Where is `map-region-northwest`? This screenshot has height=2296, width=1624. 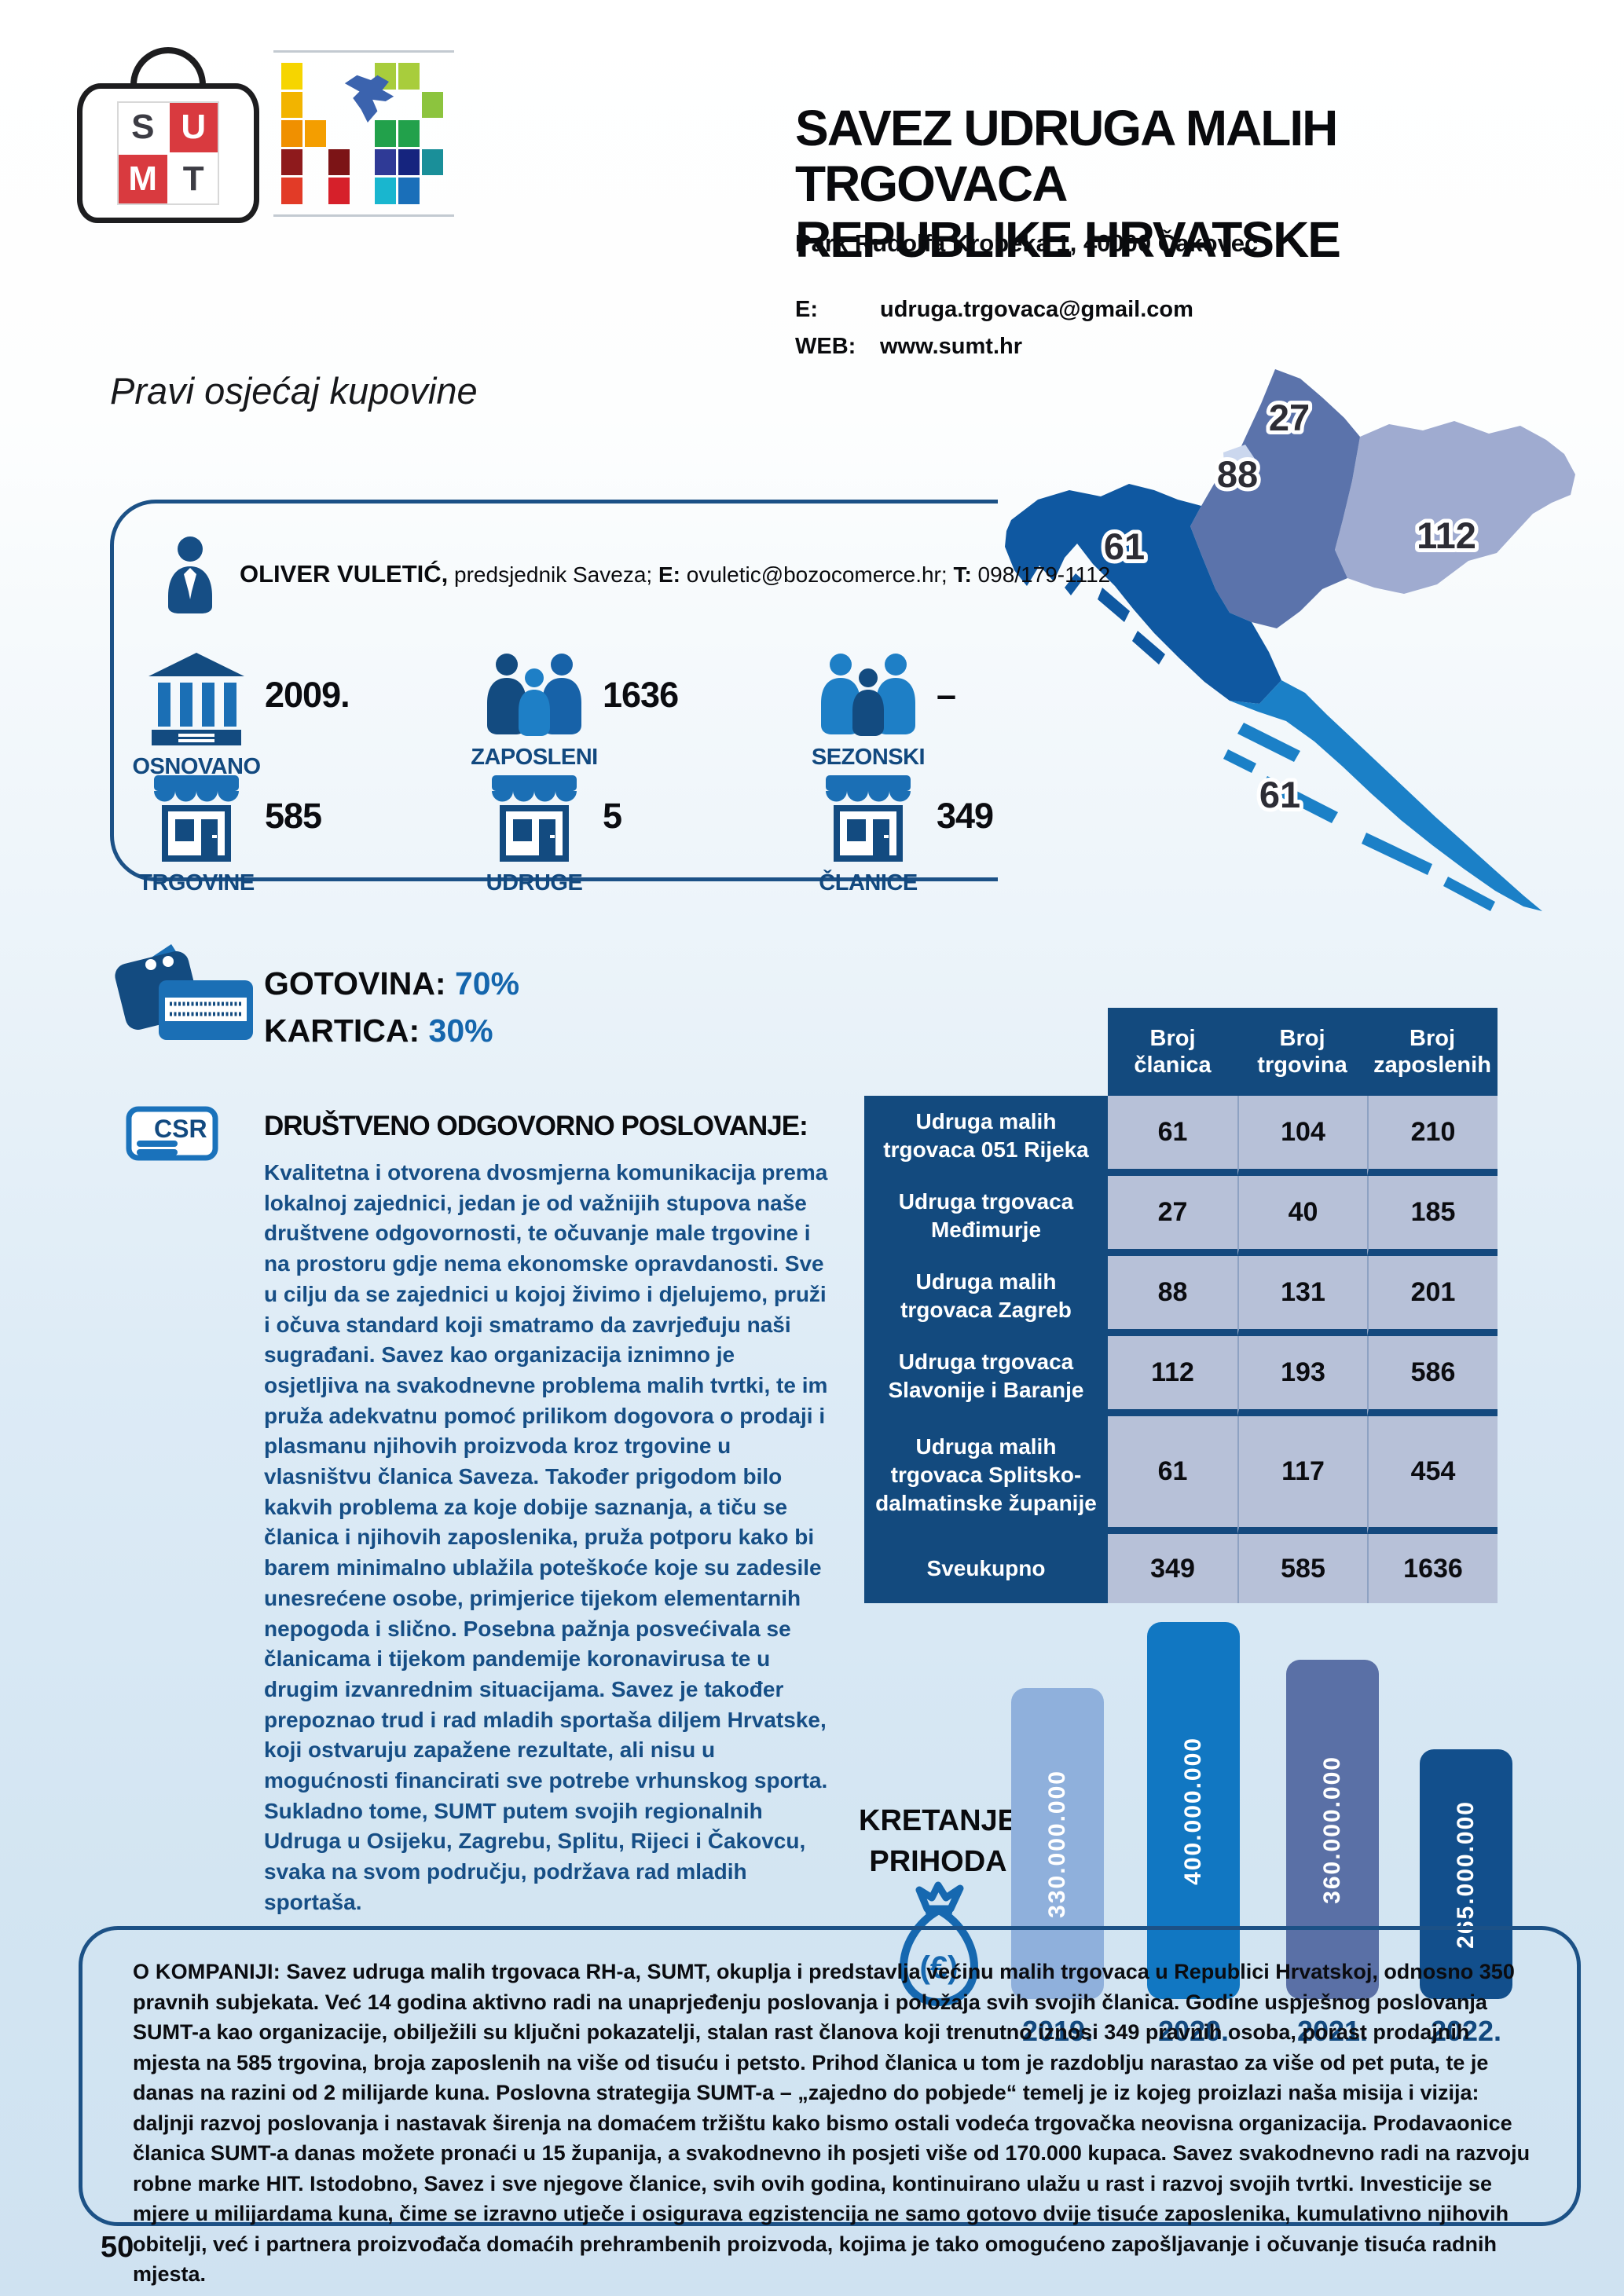
map-region-northwest is located at coordinates (1275, 499).